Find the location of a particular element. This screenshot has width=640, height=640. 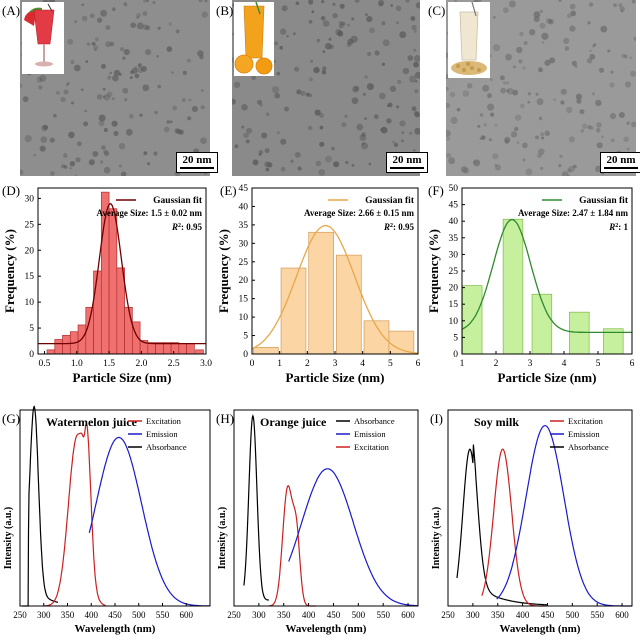

y-tick-label: 40 is located at coordinates (454, 222).